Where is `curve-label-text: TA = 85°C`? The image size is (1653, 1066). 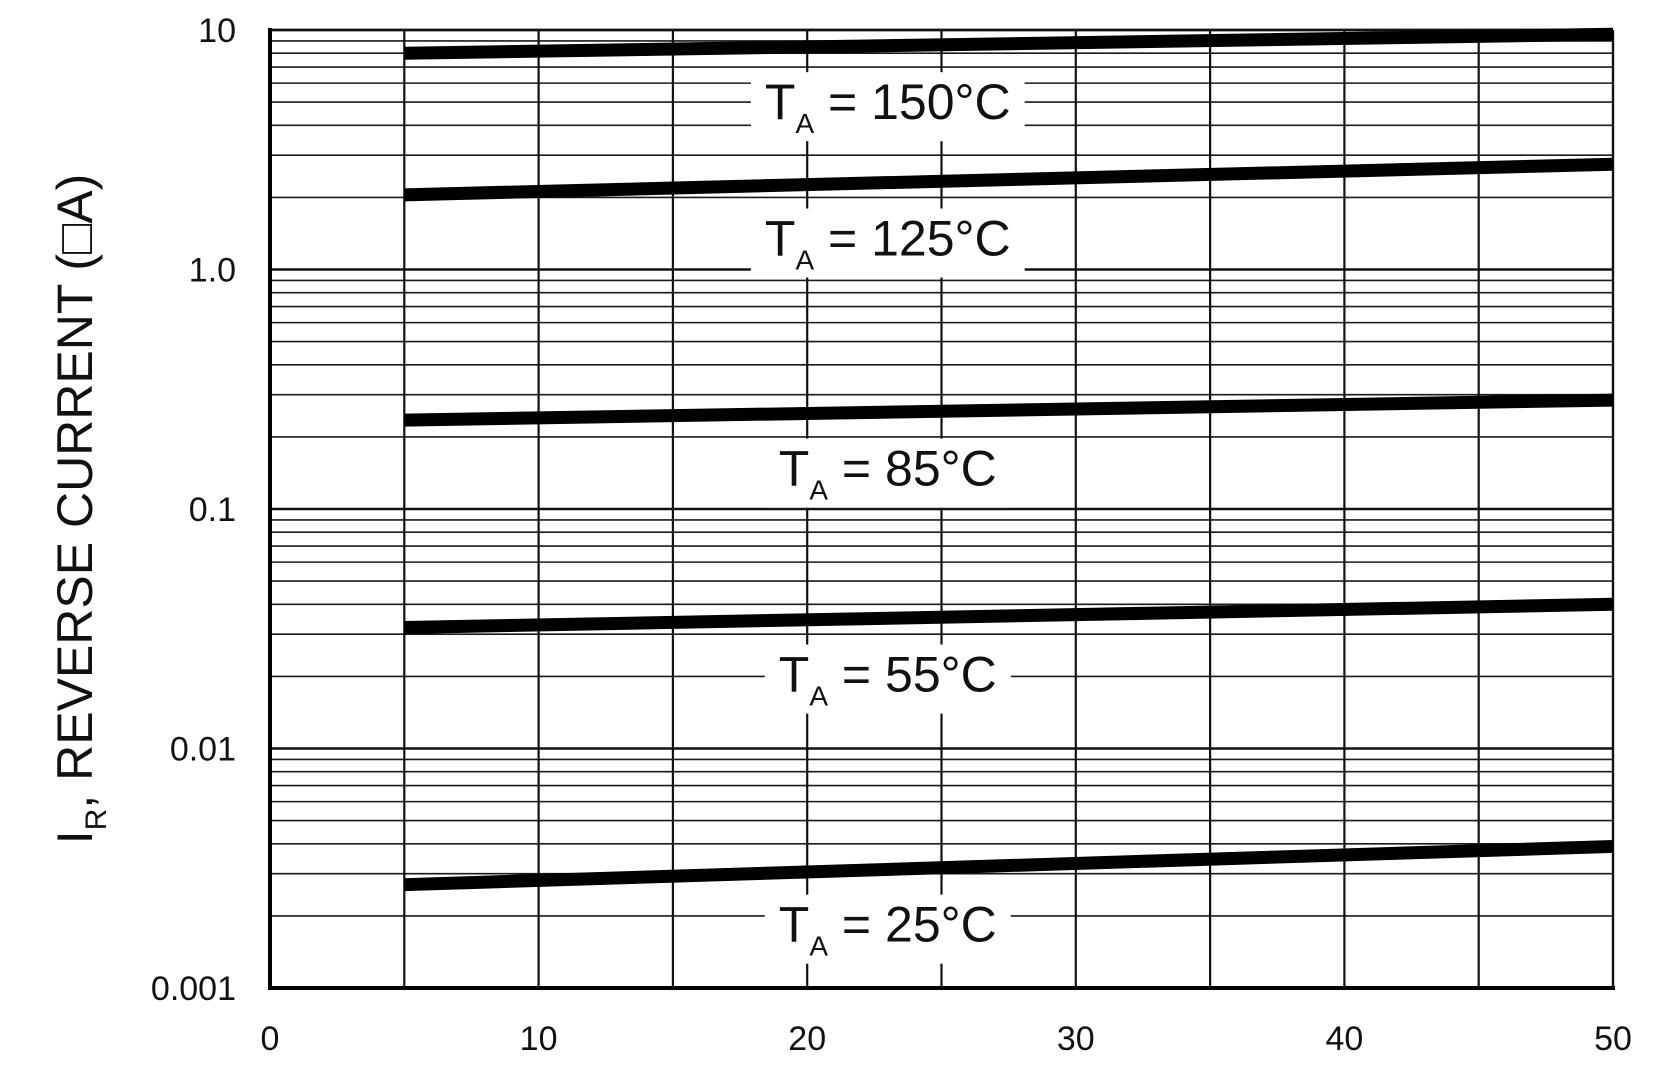 curve-label-text: TA = 85°C is located at coordinates (888, 473).